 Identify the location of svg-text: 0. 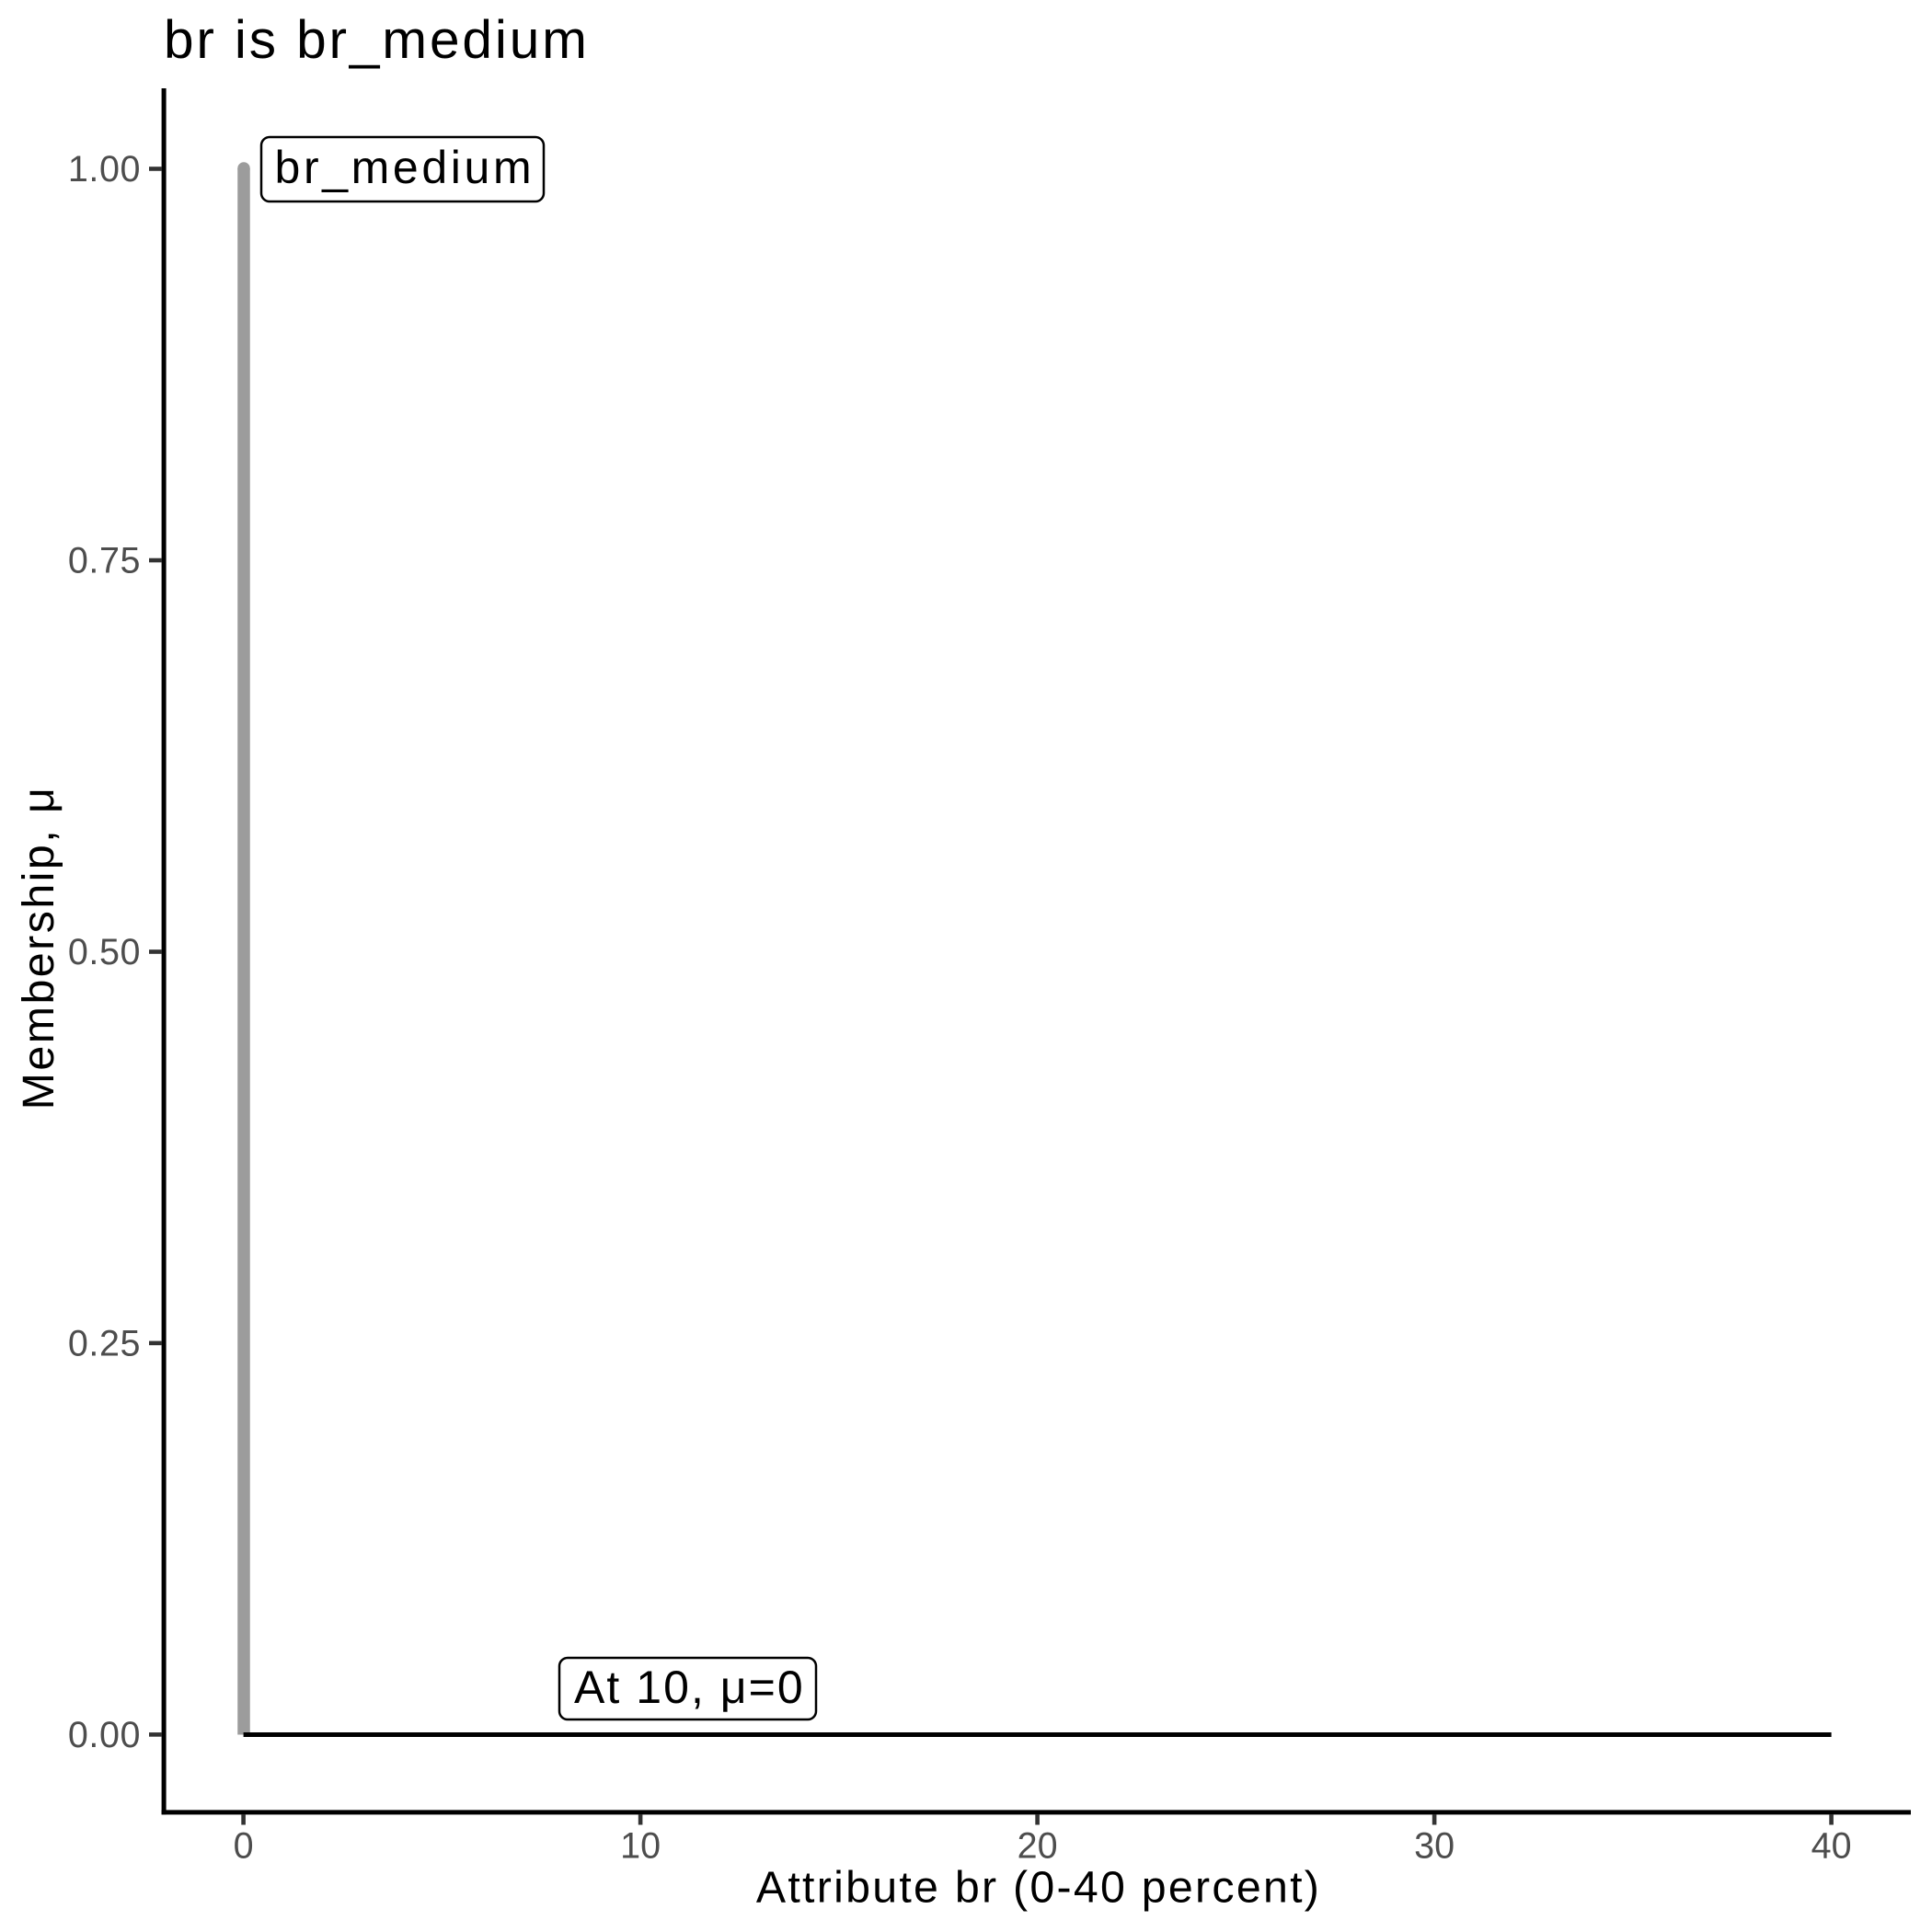
(244, 1846).